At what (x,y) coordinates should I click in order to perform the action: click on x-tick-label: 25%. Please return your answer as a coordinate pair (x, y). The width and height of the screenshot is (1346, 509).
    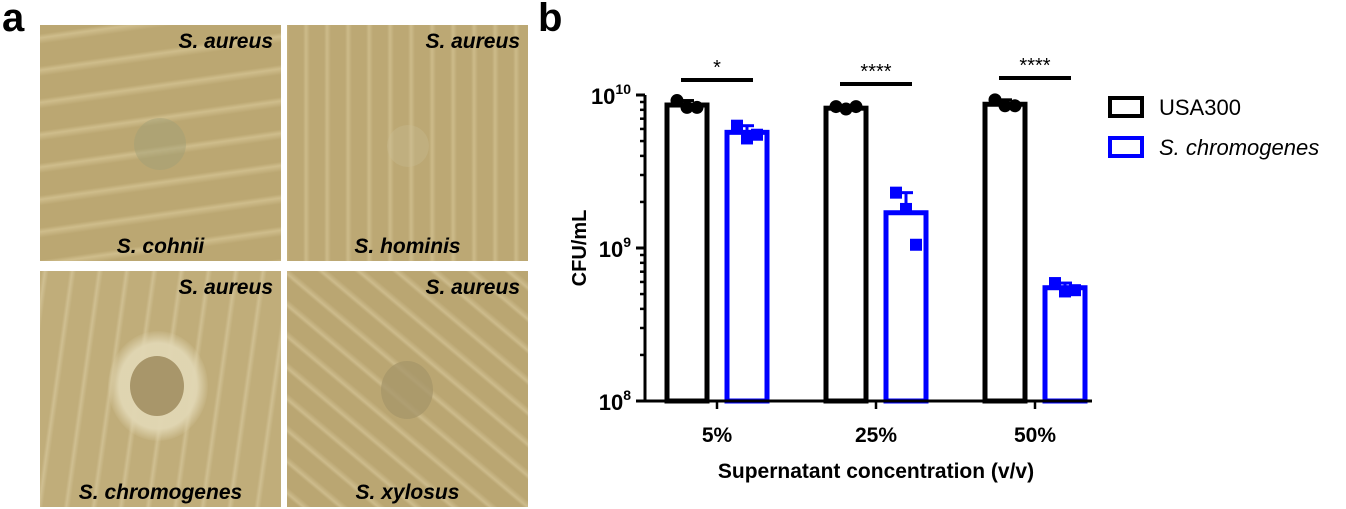
    Looking at the image, I should click on (876, 435).